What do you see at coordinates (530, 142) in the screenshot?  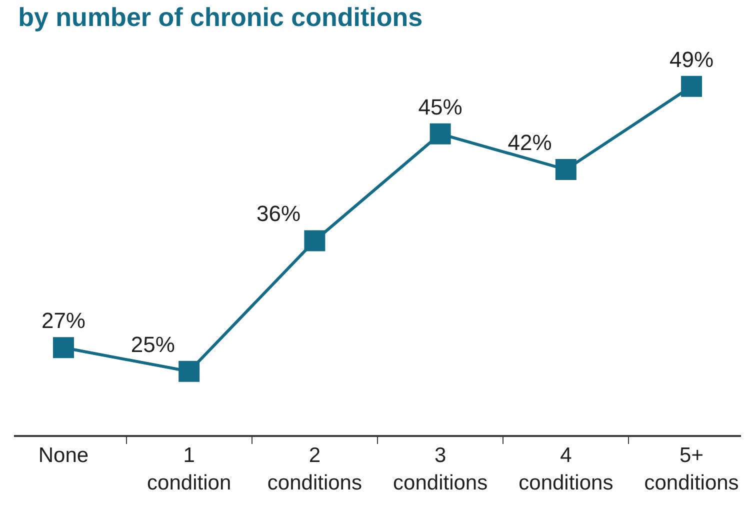 I see `data-label: 42%` at bounding box center [530, 142].